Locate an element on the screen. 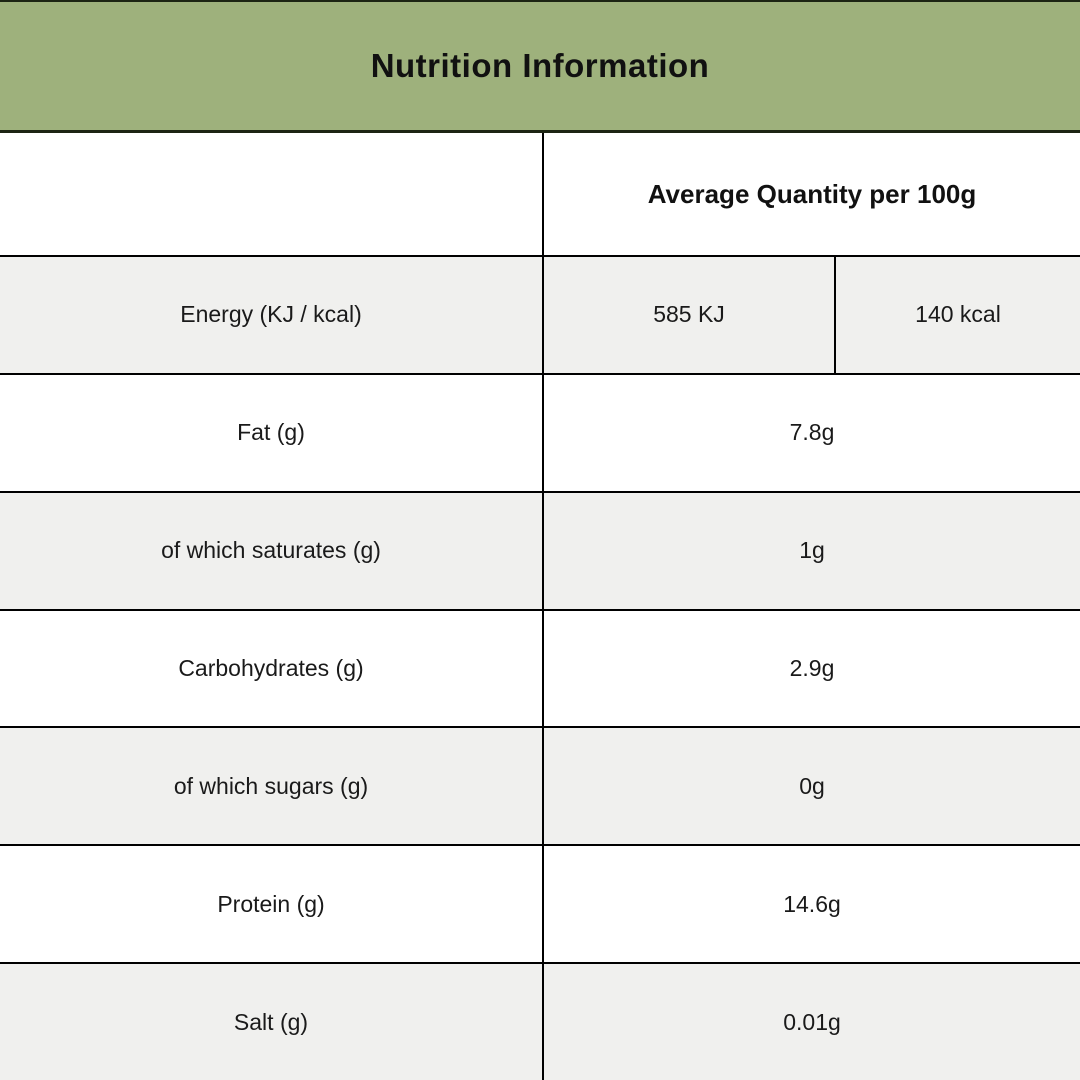  table-row-saturates: of which saturates (g) 1g is located at coordinates (540, 549).